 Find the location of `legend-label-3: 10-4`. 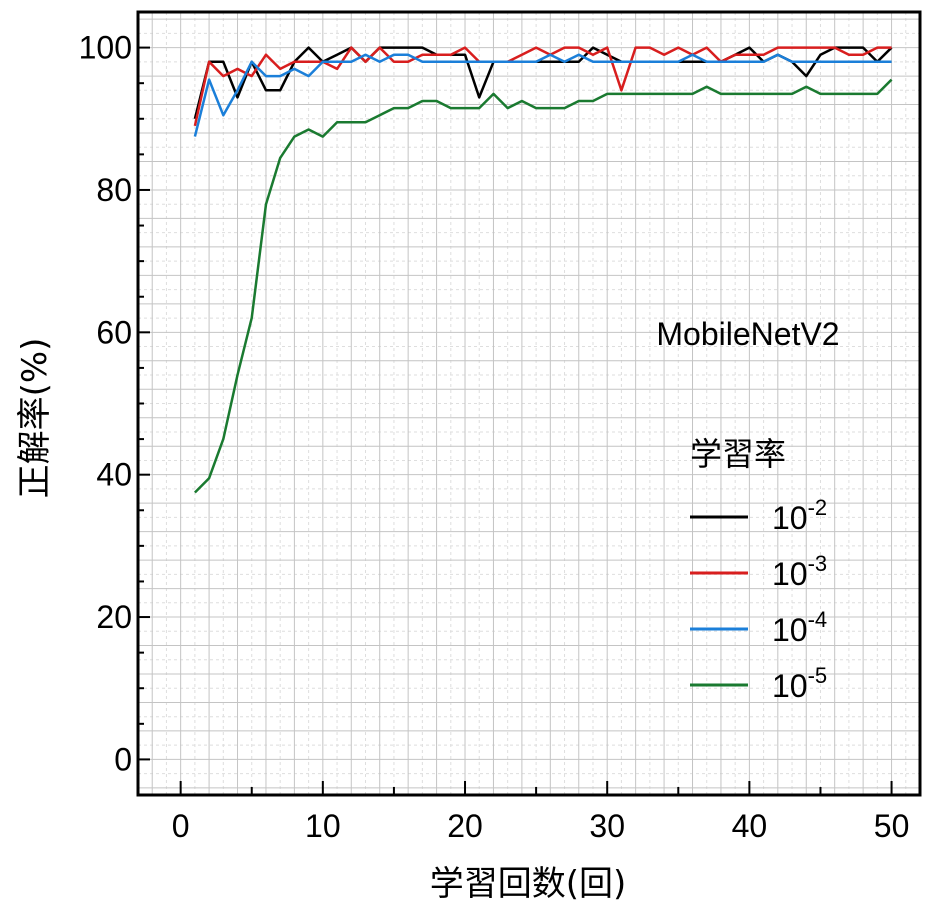

legend-label-3: 10-4 is located at coordinates (799, 627).